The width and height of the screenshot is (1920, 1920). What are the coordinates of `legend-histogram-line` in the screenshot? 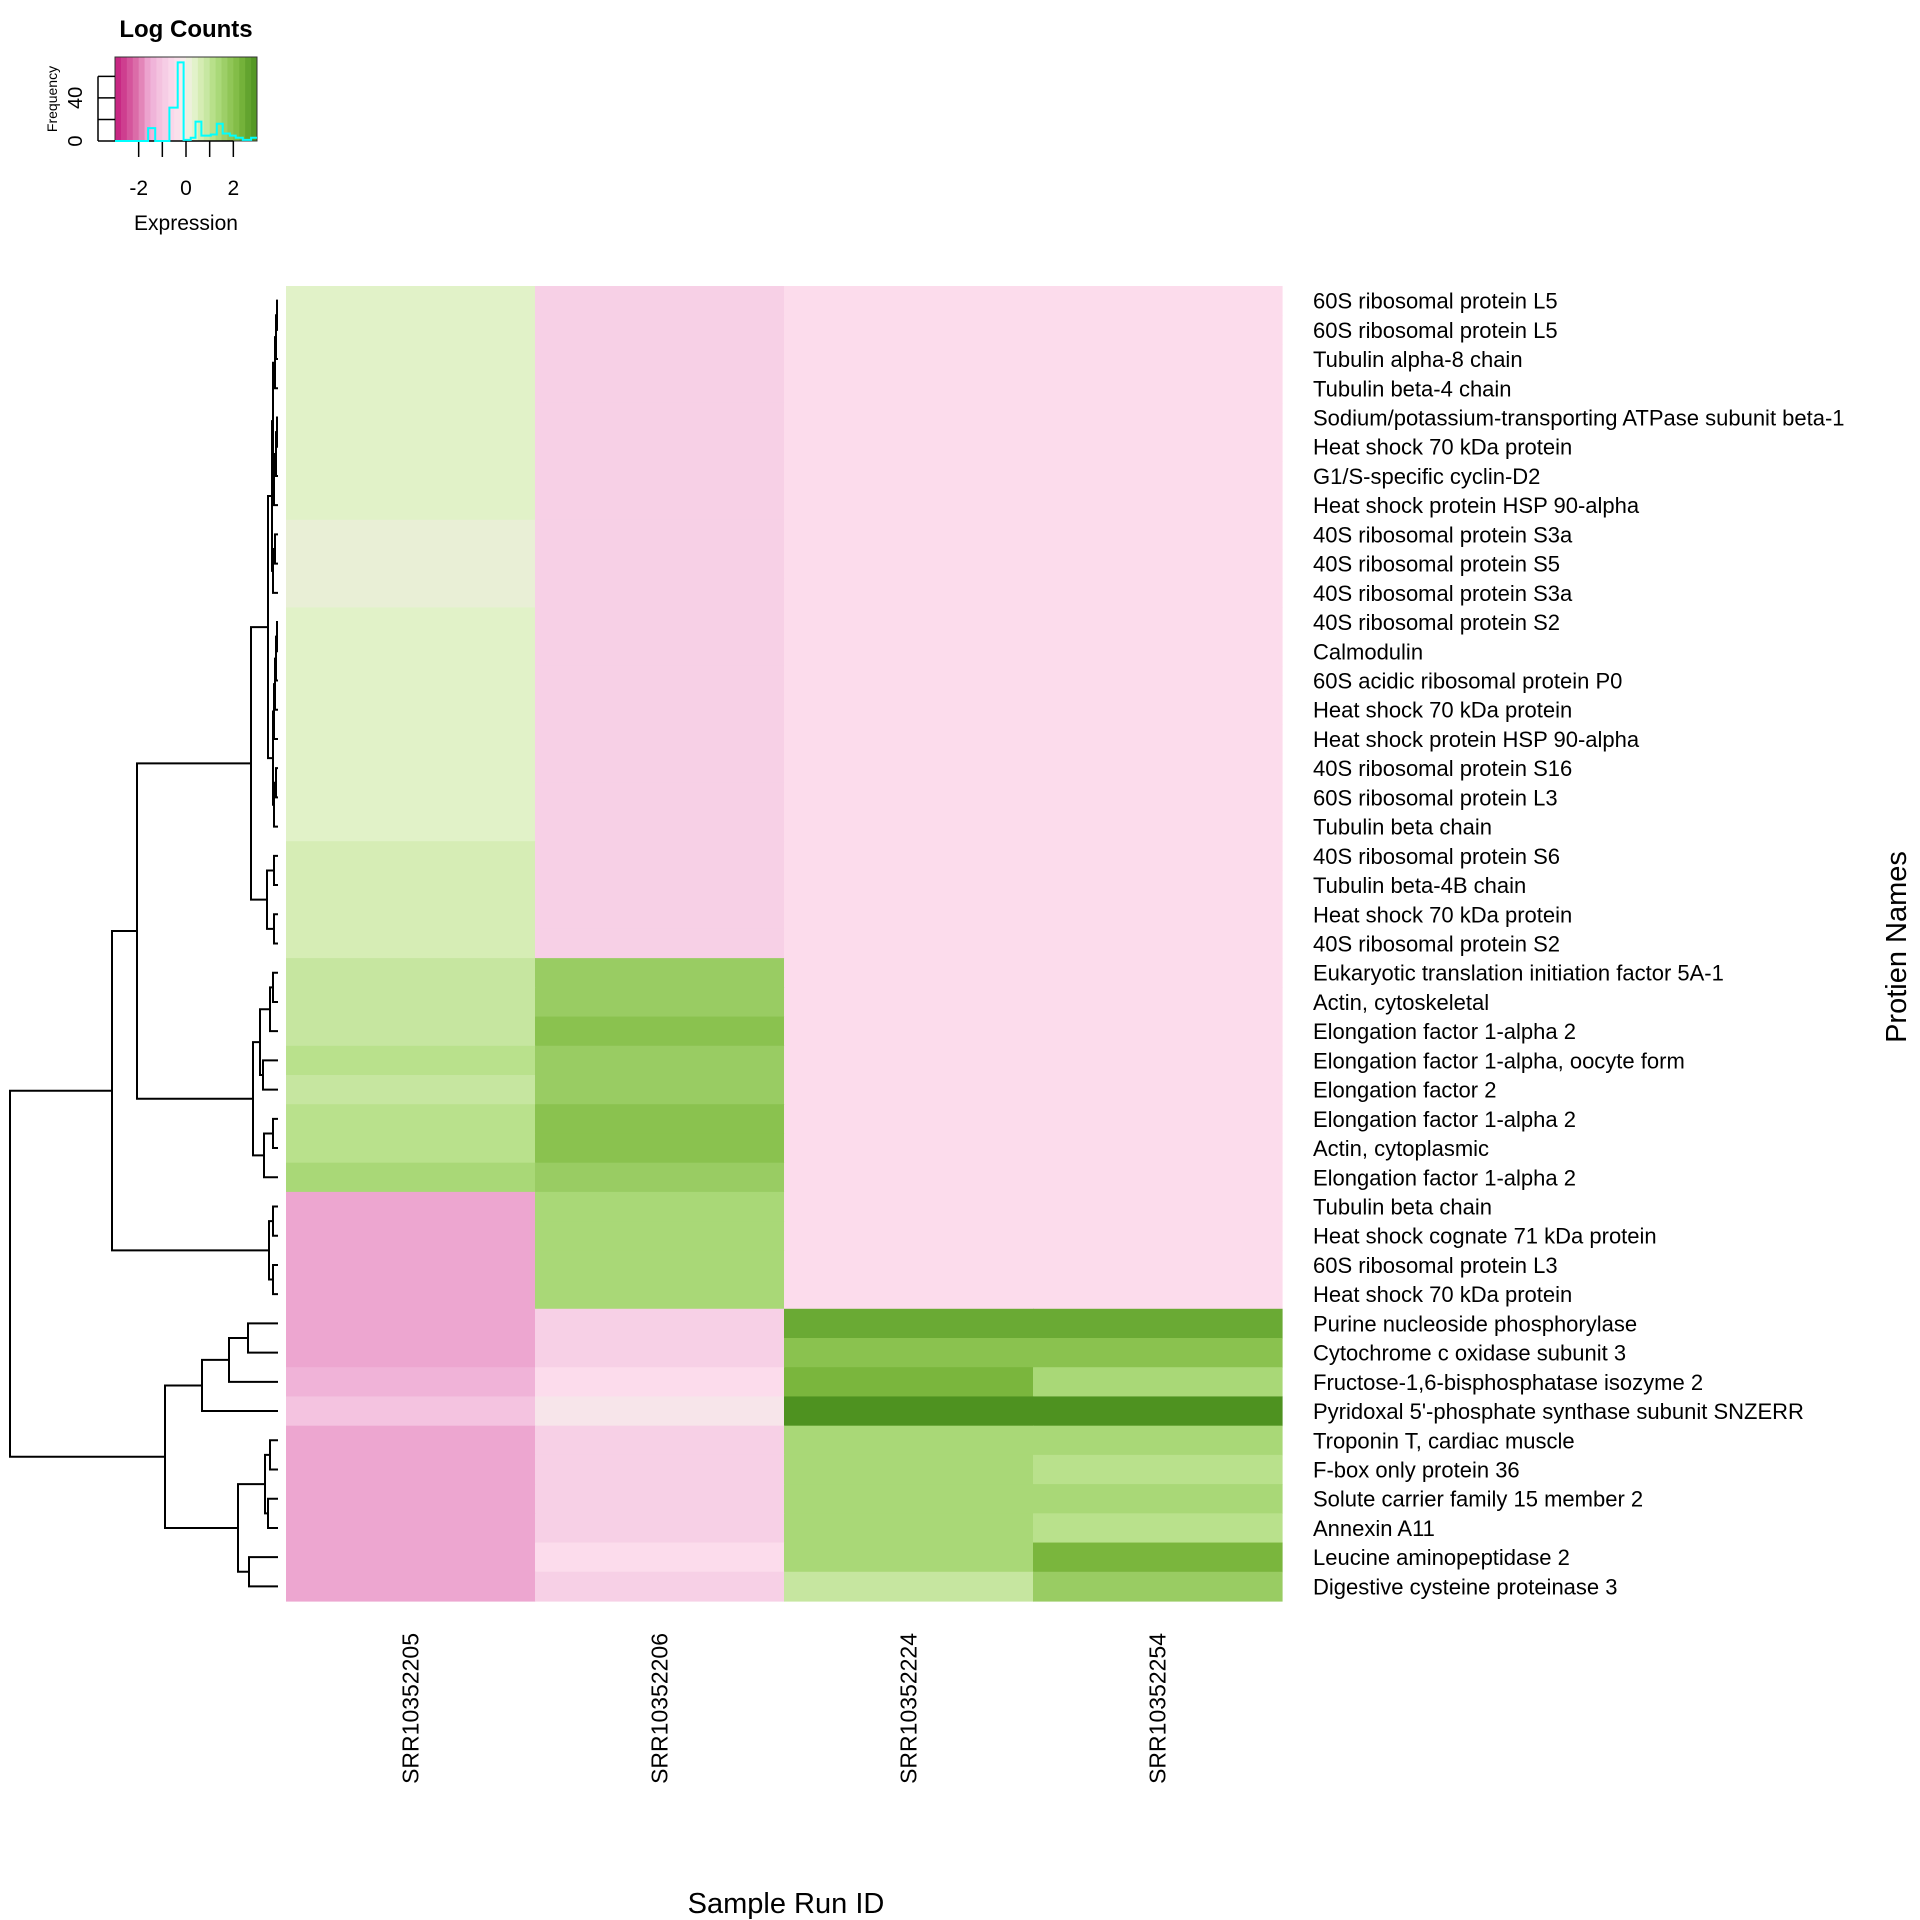 It's located at (186, 101).